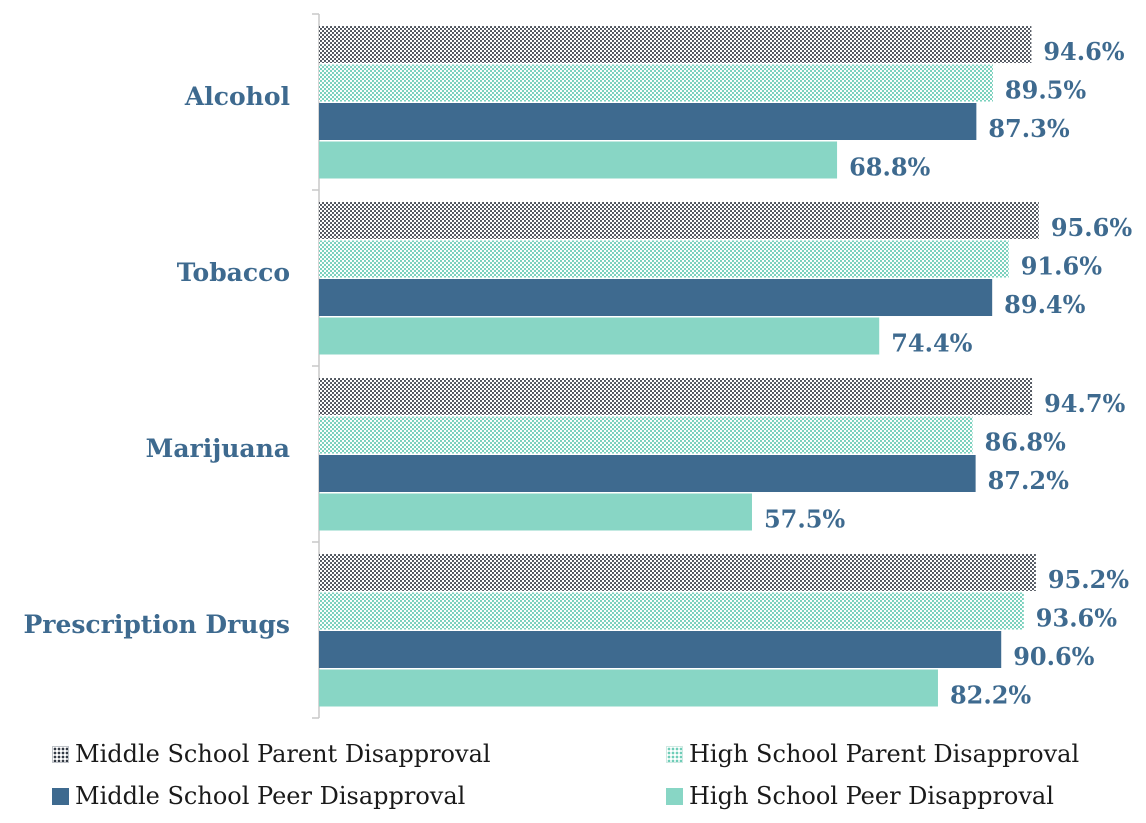 This screenshot has height=823, width=1146. Describe the element at coordinates (656, 83) in the screenshot. I see `bar-alcohol-hs-parent` at that location.